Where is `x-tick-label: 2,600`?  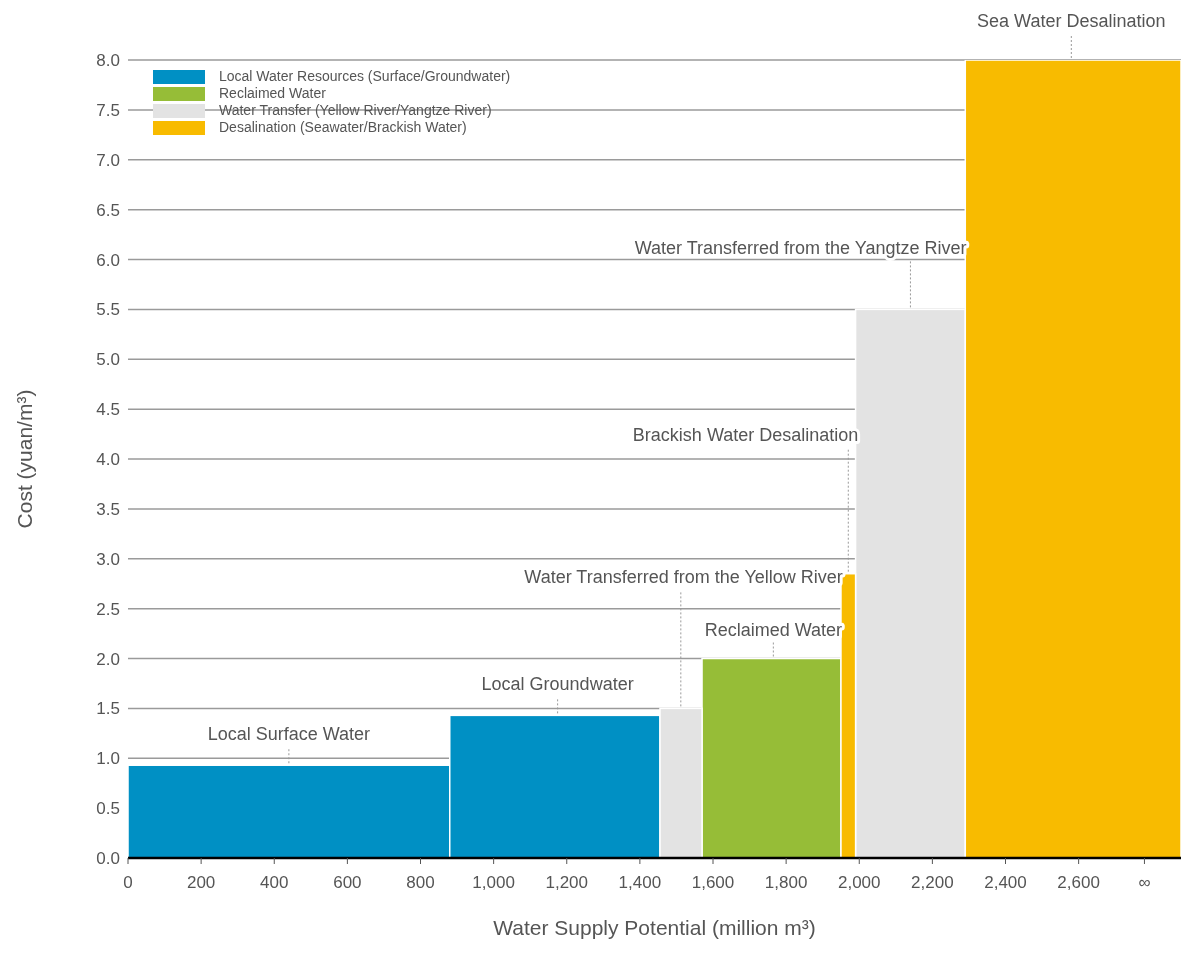
x-tick-label: 2,600 is located at coordinates (1078, 883).